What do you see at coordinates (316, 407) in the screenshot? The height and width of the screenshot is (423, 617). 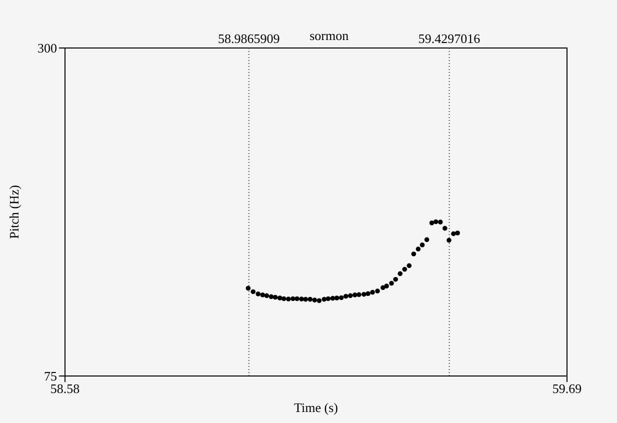 I see `x-axis-title: Time (s)` at bounding box center [316, 407].